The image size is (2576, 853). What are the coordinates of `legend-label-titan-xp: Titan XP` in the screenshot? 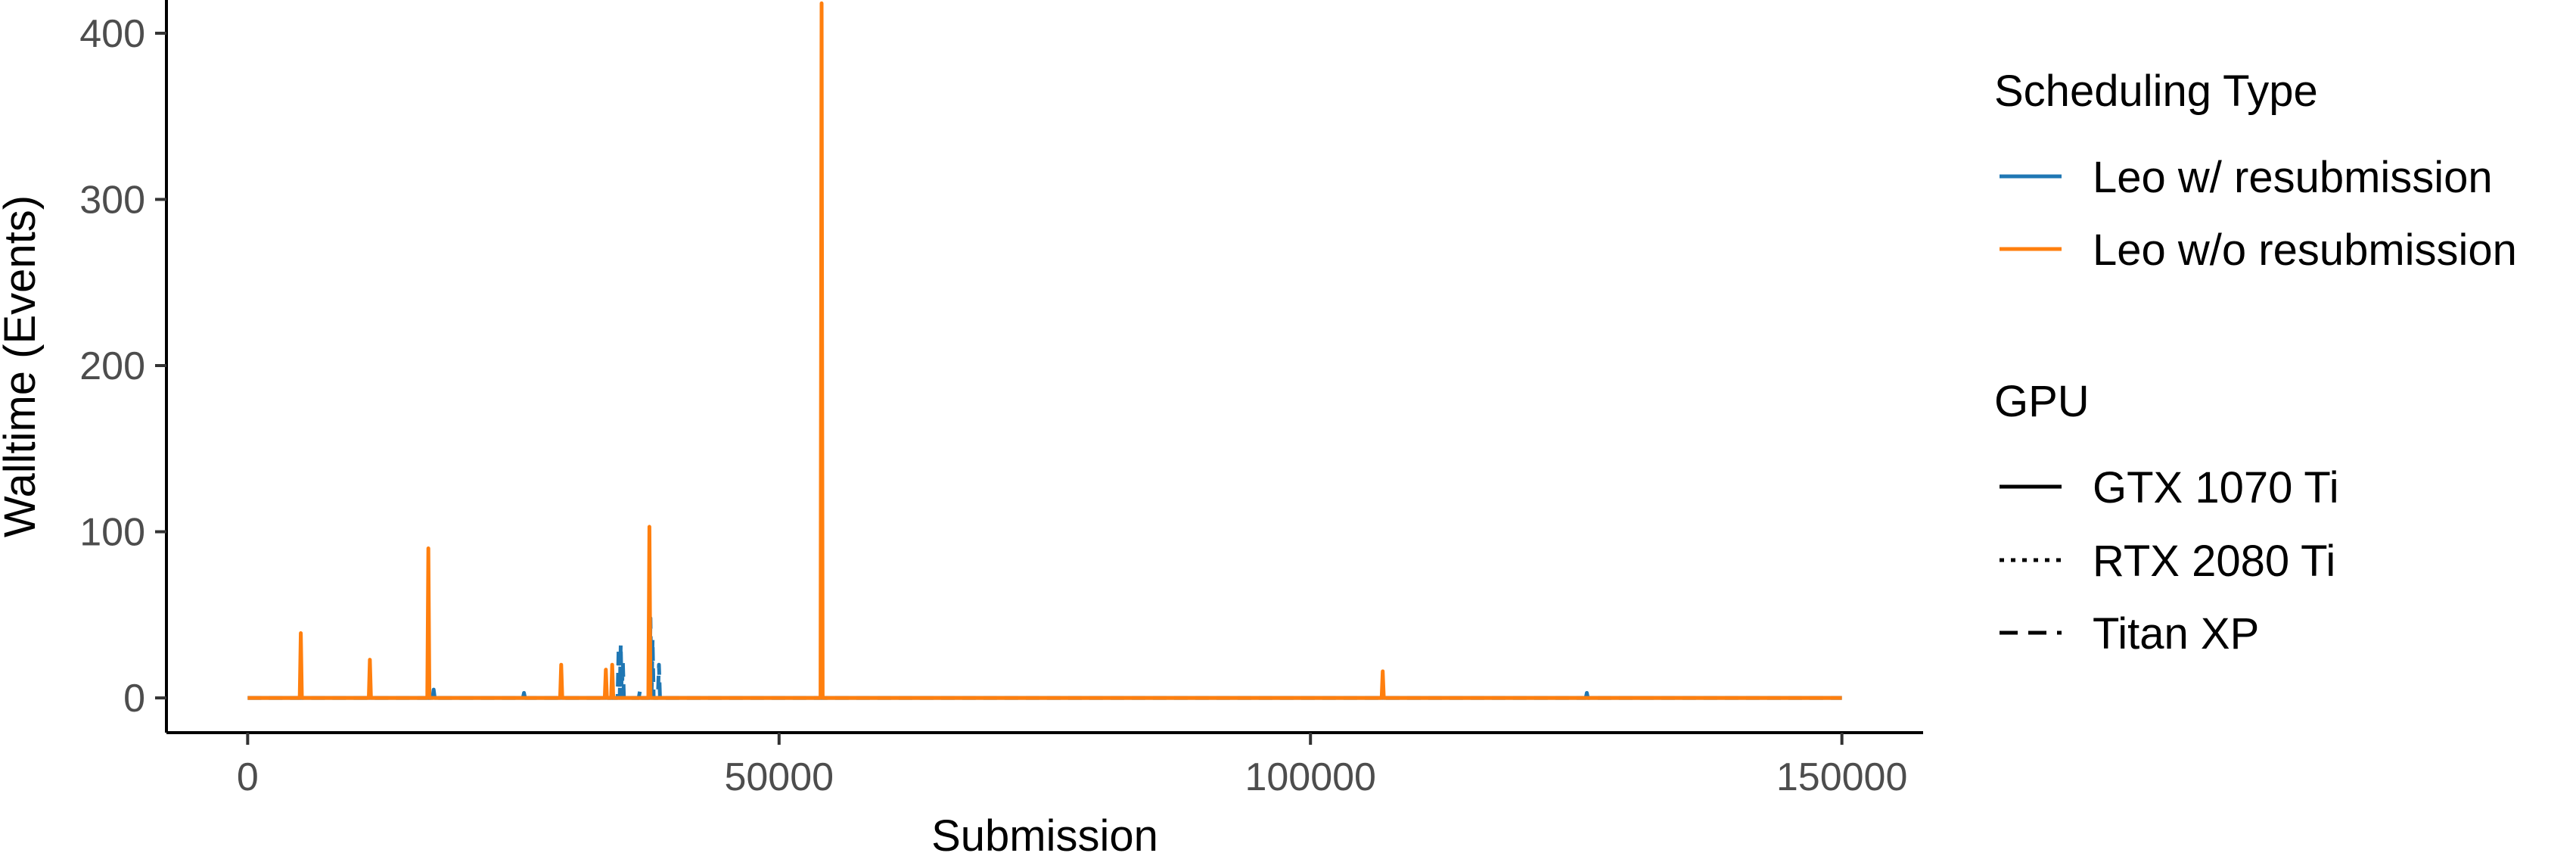 It's located at (2176, 633).